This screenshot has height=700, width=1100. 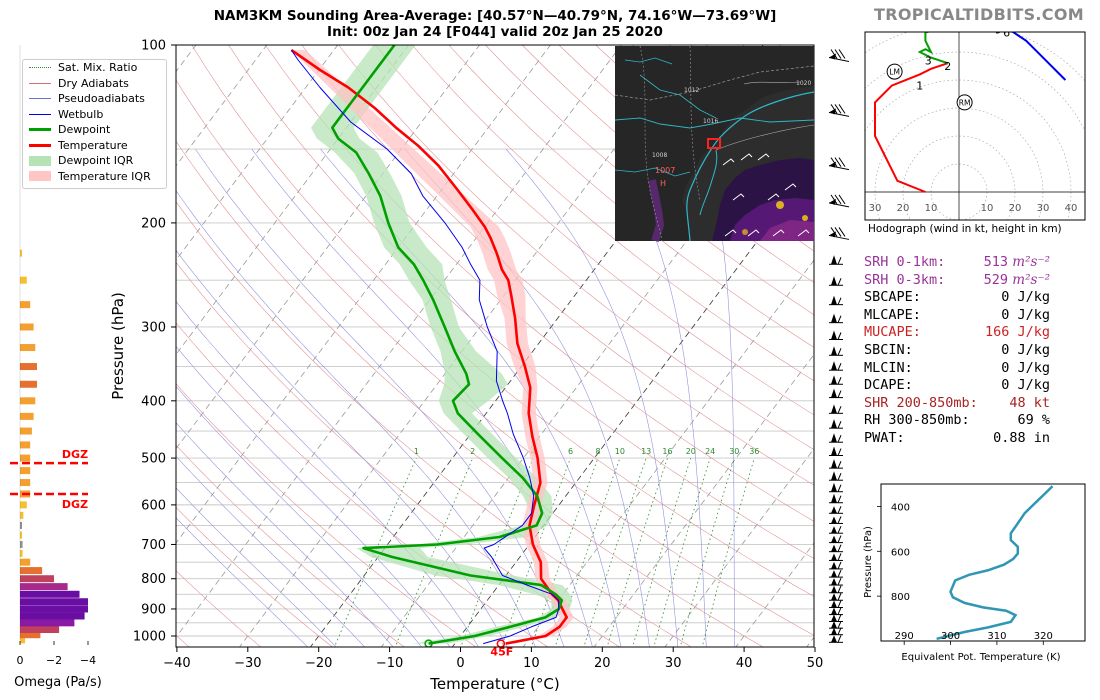 What do you see at coordinates (815, 663) in the screenshot?
I see `x-tick-label: 50` at bounding box center [815, 663].